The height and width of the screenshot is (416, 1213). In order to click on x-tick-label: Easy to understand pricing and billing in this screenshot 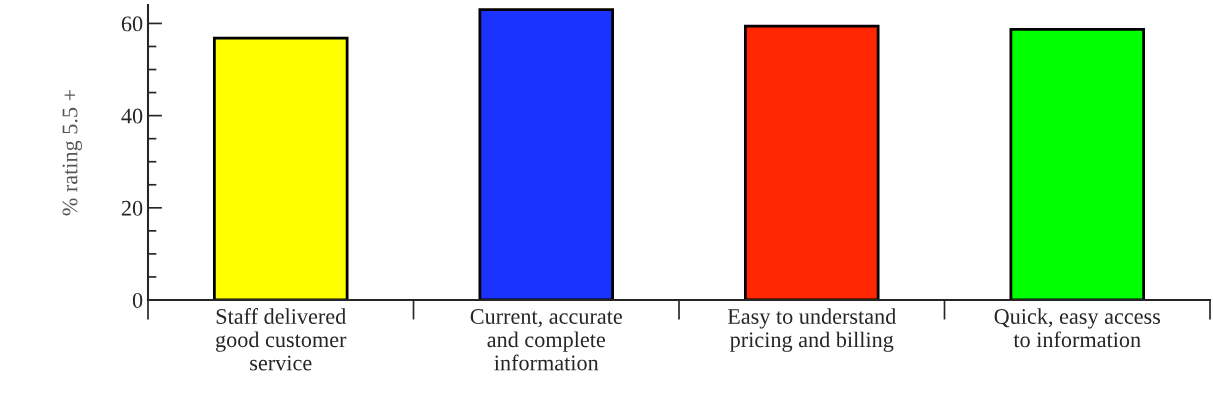, I will do `click(812, 330)`.